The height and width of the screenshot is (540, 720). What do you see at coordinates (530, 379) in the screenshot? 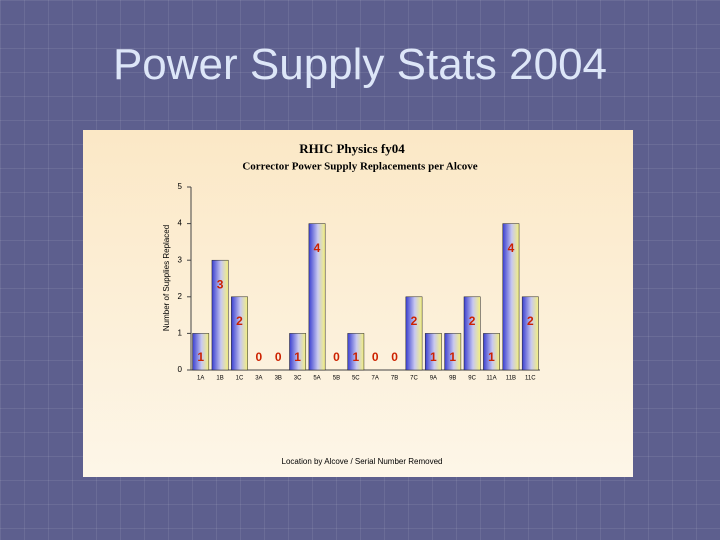
I see `x-tick-label: 11C` at bounding box center [530, 379].